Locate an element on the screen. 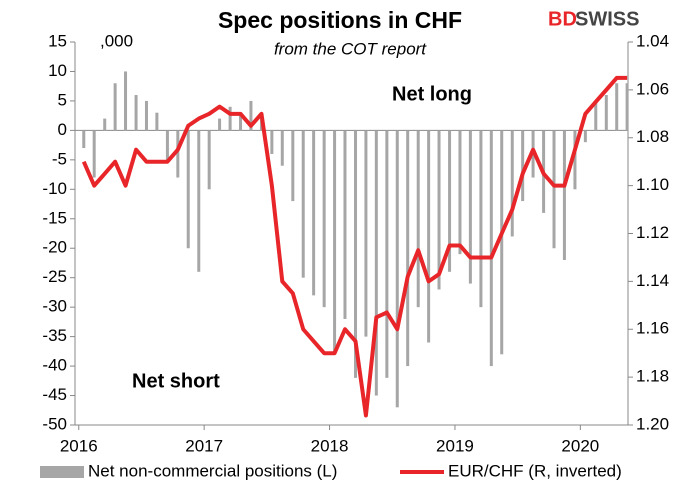 The image size is (700, 504). x-tick-label: 2017 is located at coordinates (204, 445).